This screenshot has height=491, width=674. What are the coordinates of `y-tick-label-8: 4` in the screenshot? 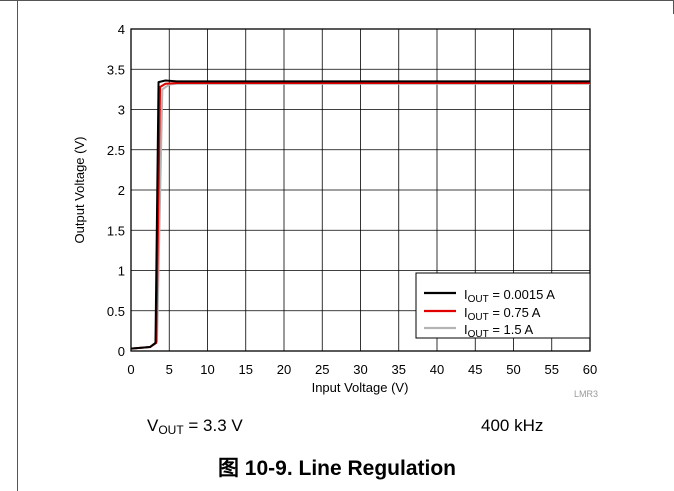 It's located at (121, 29).